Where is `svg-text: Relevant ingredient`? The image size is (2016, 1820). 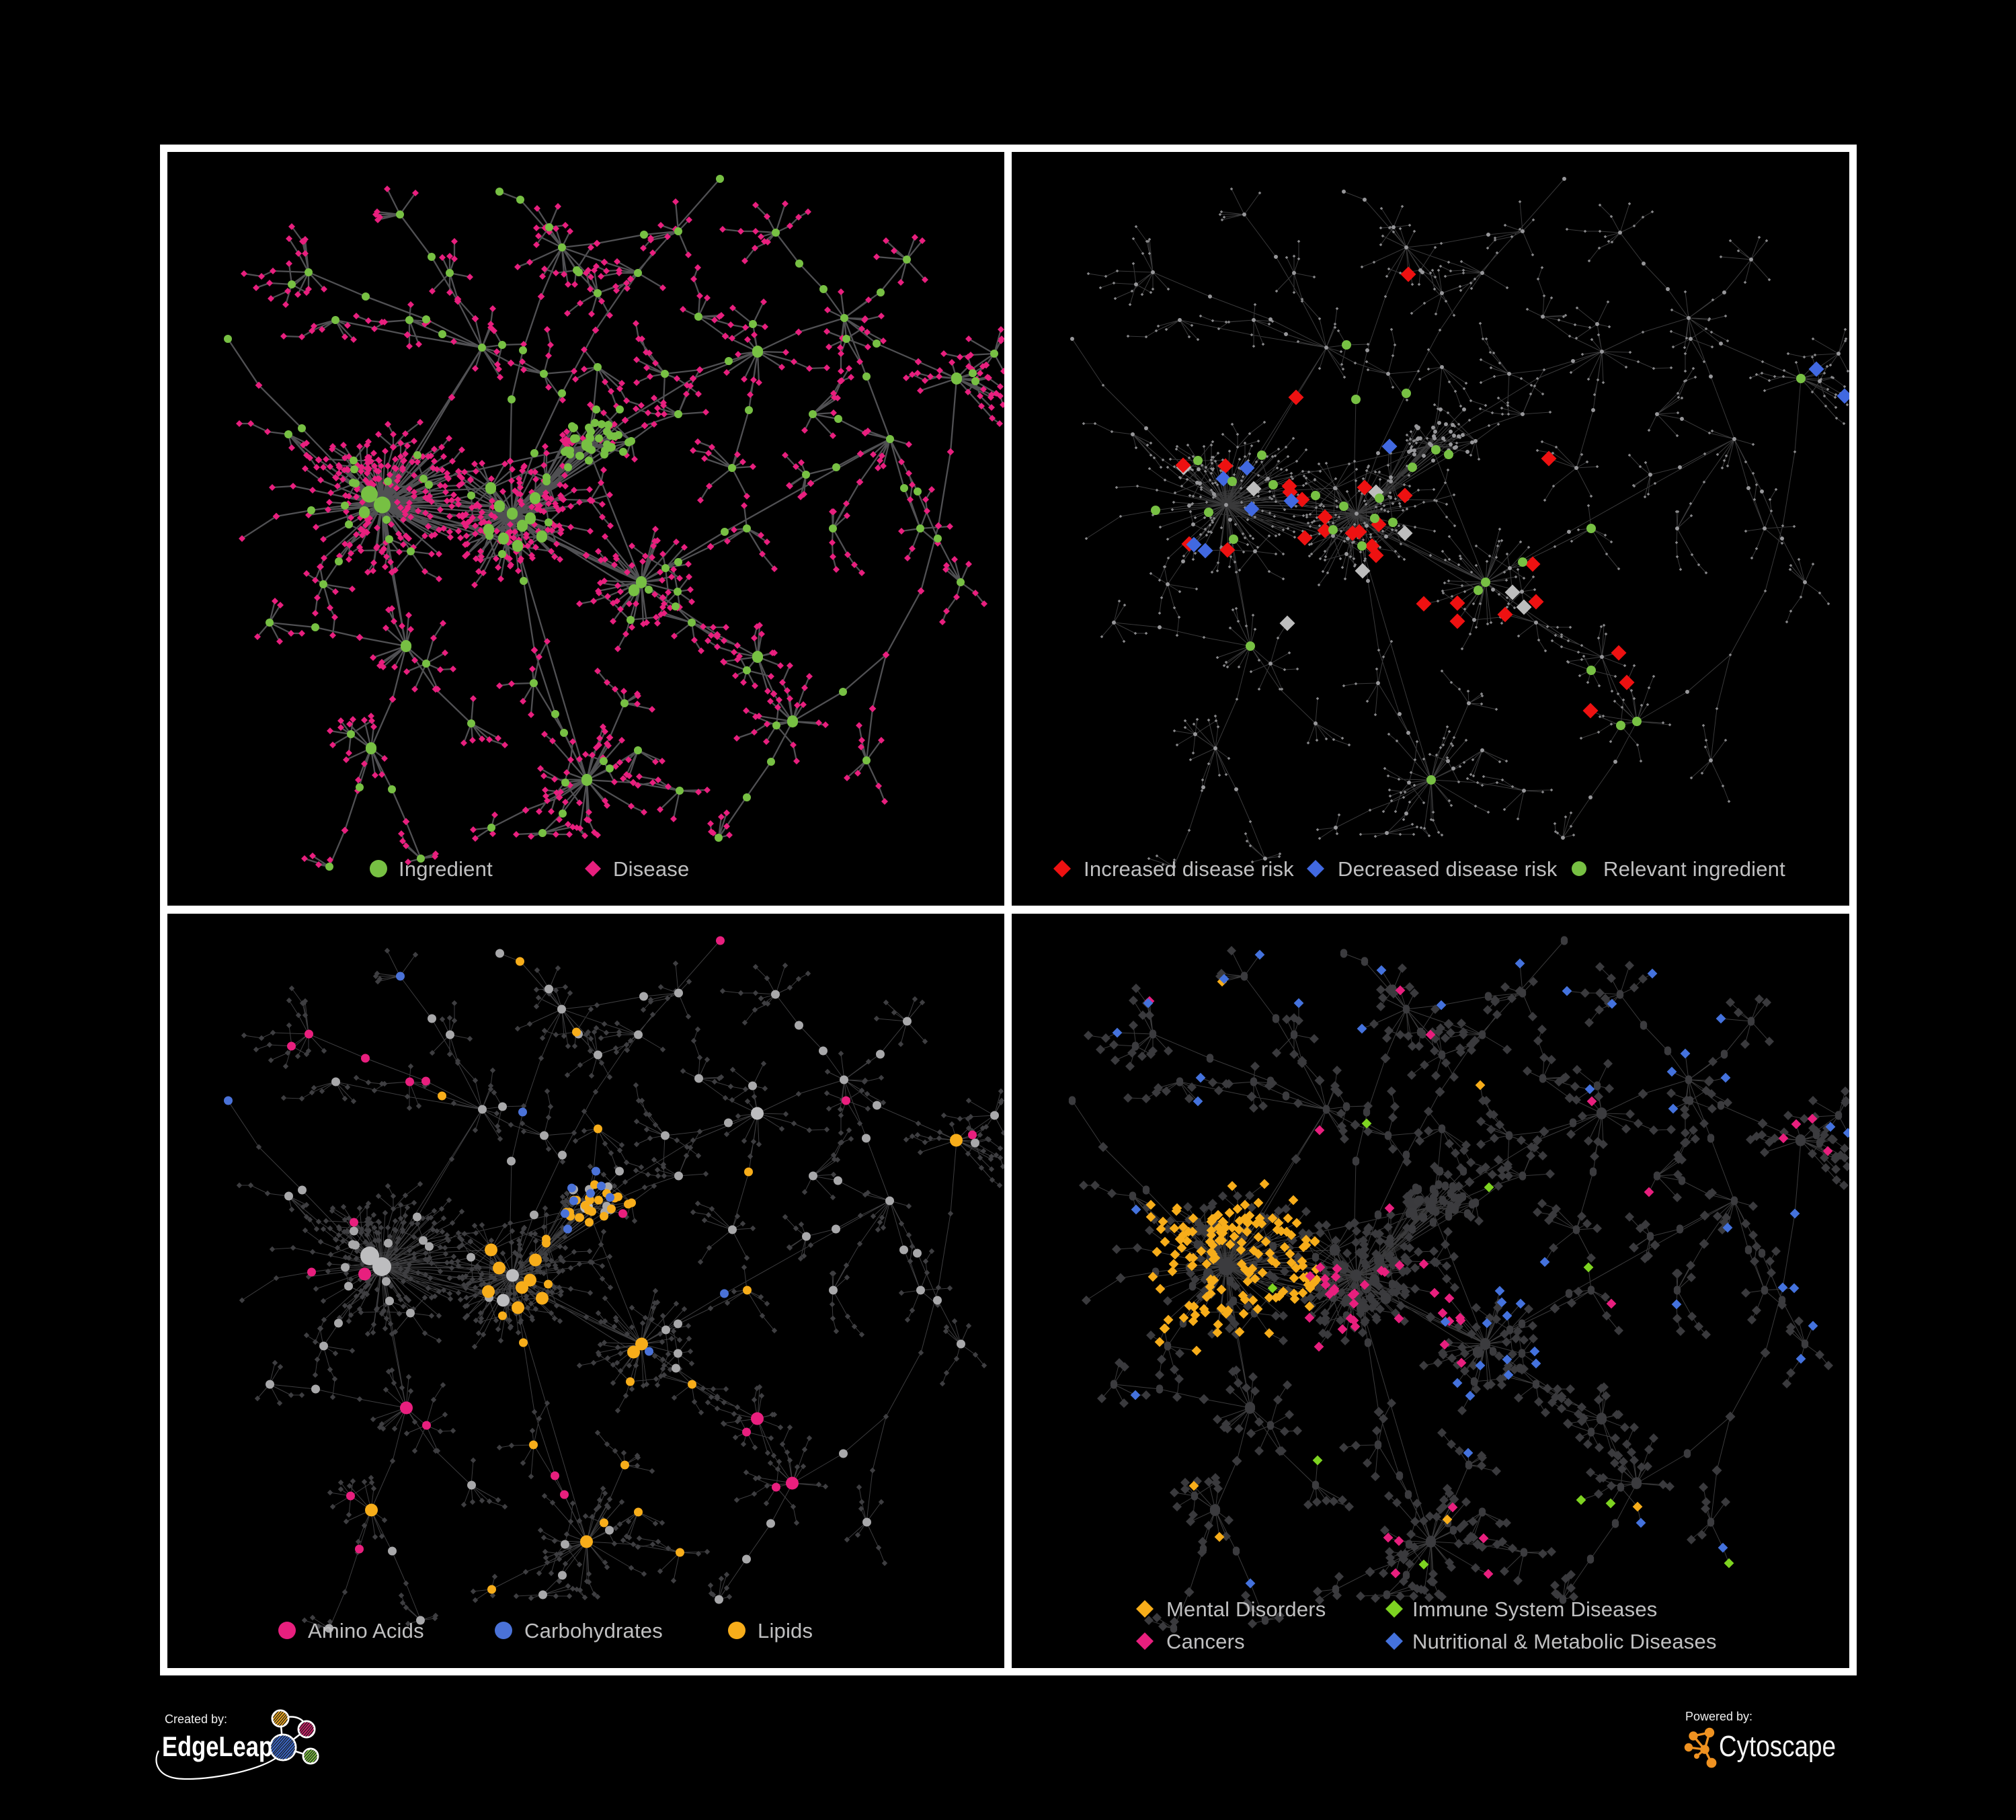 svg-text: Relevant ingredient is located at coordinates (1694, 869).